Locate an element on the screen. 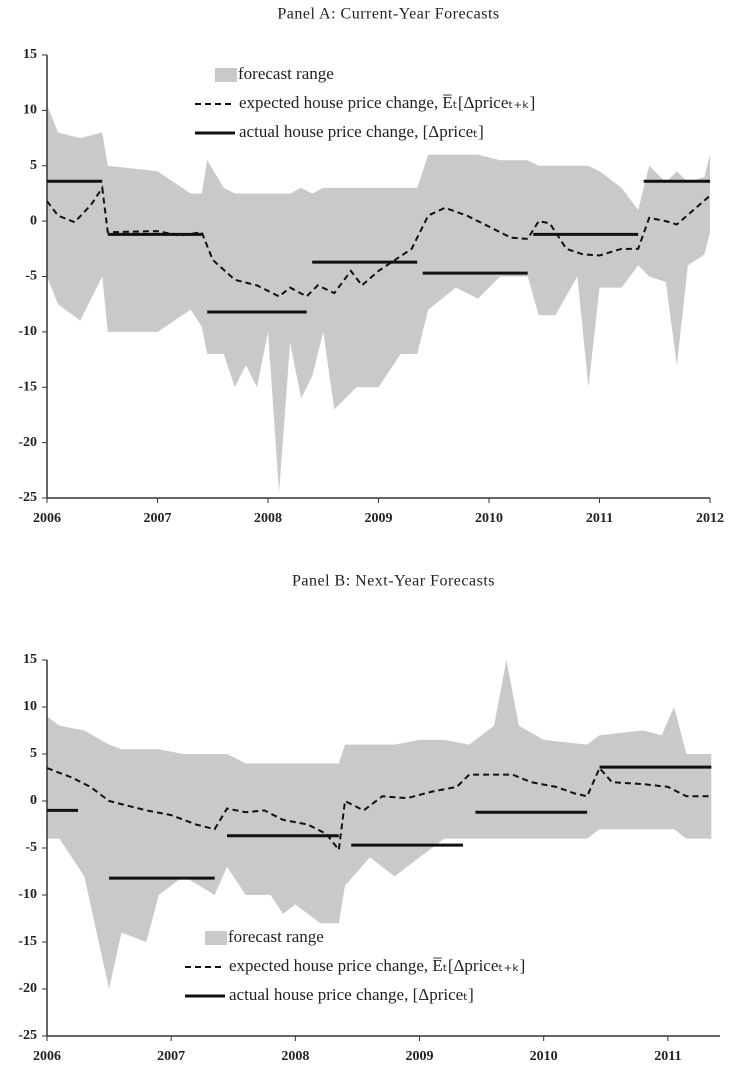 The image size is (731, 1067). x-tick-label: 2012 is located at coordinates (710, 518).